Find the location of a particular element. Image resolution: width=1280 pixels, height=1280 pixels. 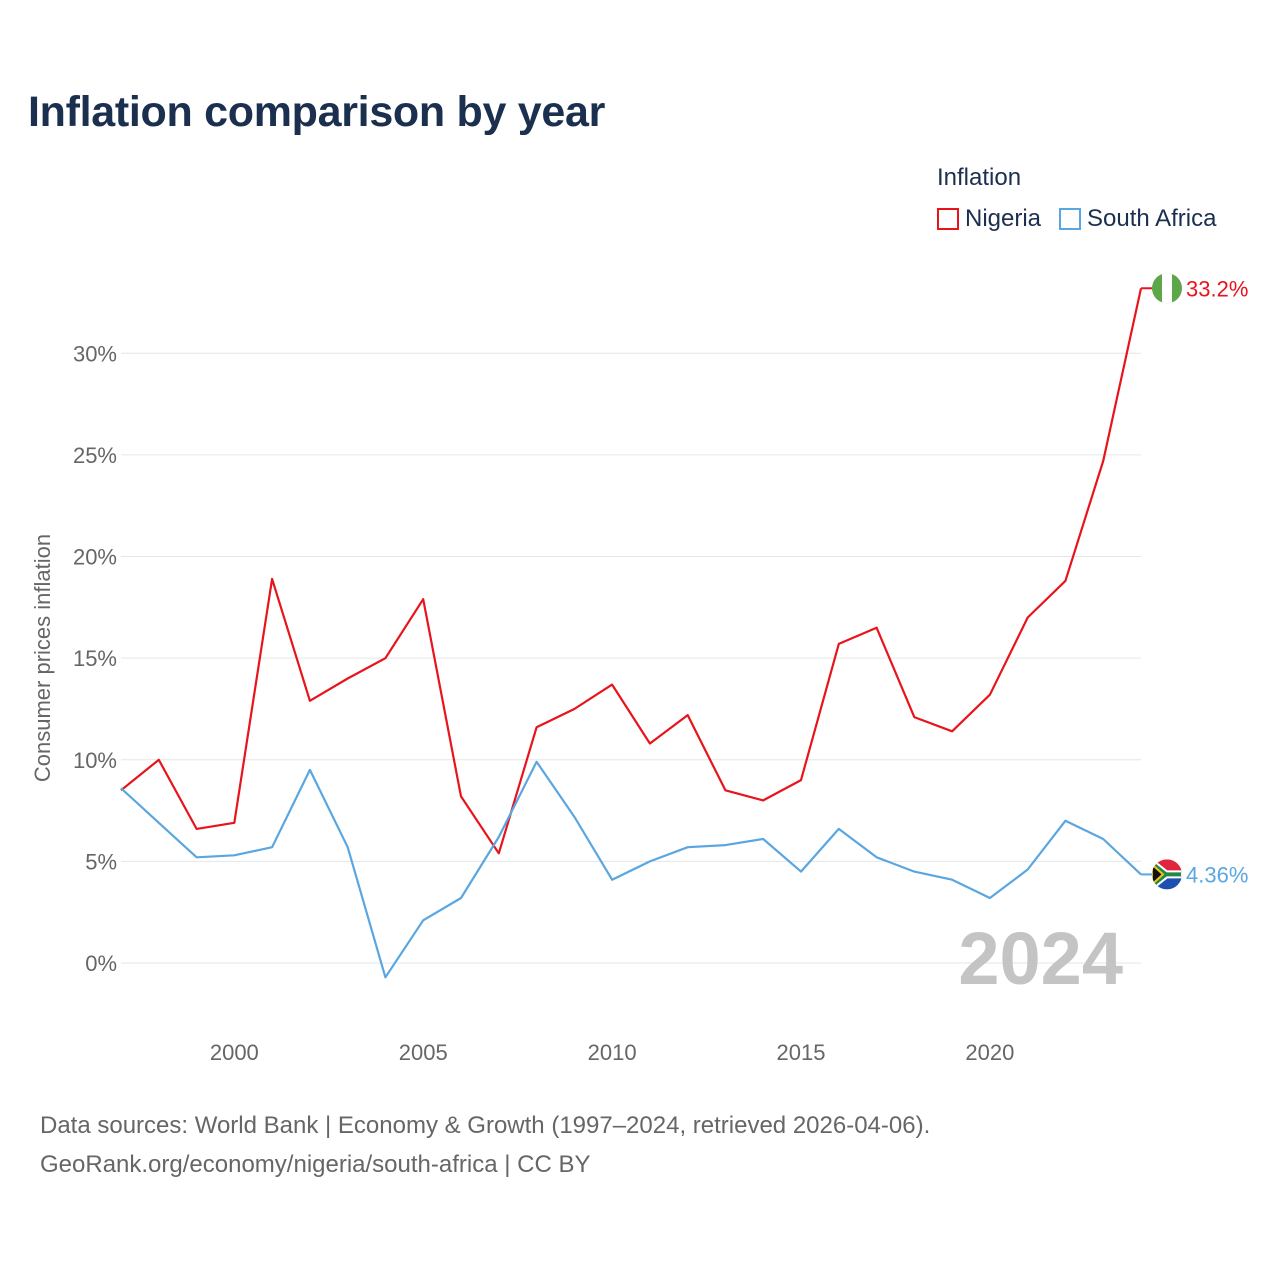

x-tick-label: 2020 is located at coordinates (989, 1052).